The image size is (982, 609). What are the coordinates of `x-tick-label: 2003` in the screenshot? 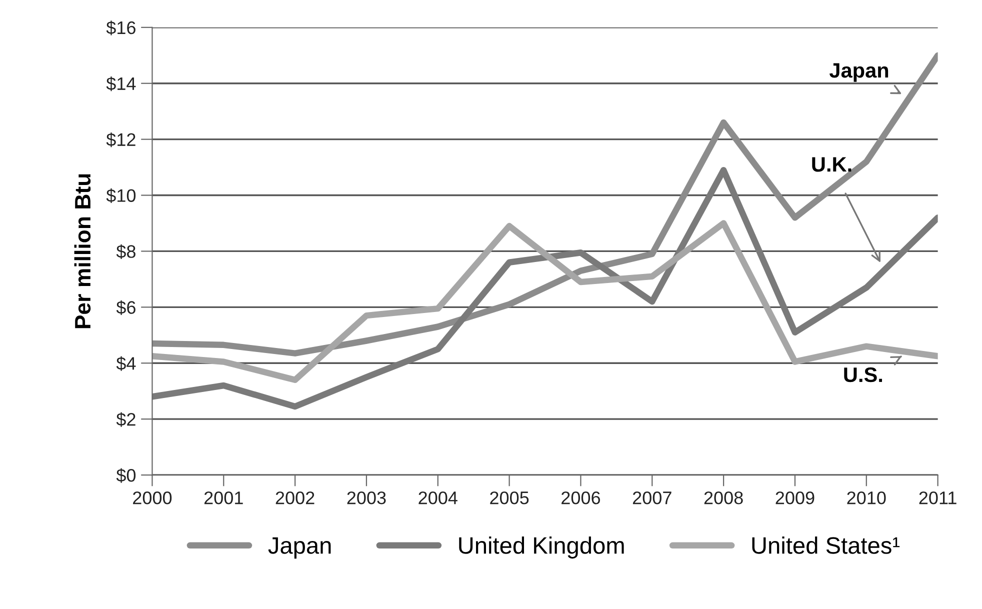 It's located at (366, 497).